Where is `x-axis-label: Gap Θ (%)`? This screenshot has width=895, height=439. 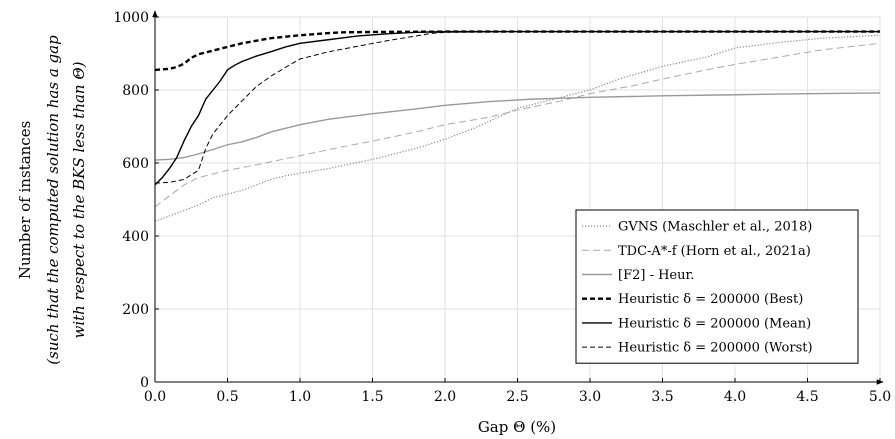
x-axis-label: Gap Θ (%) is located at coordinates (517, 427).